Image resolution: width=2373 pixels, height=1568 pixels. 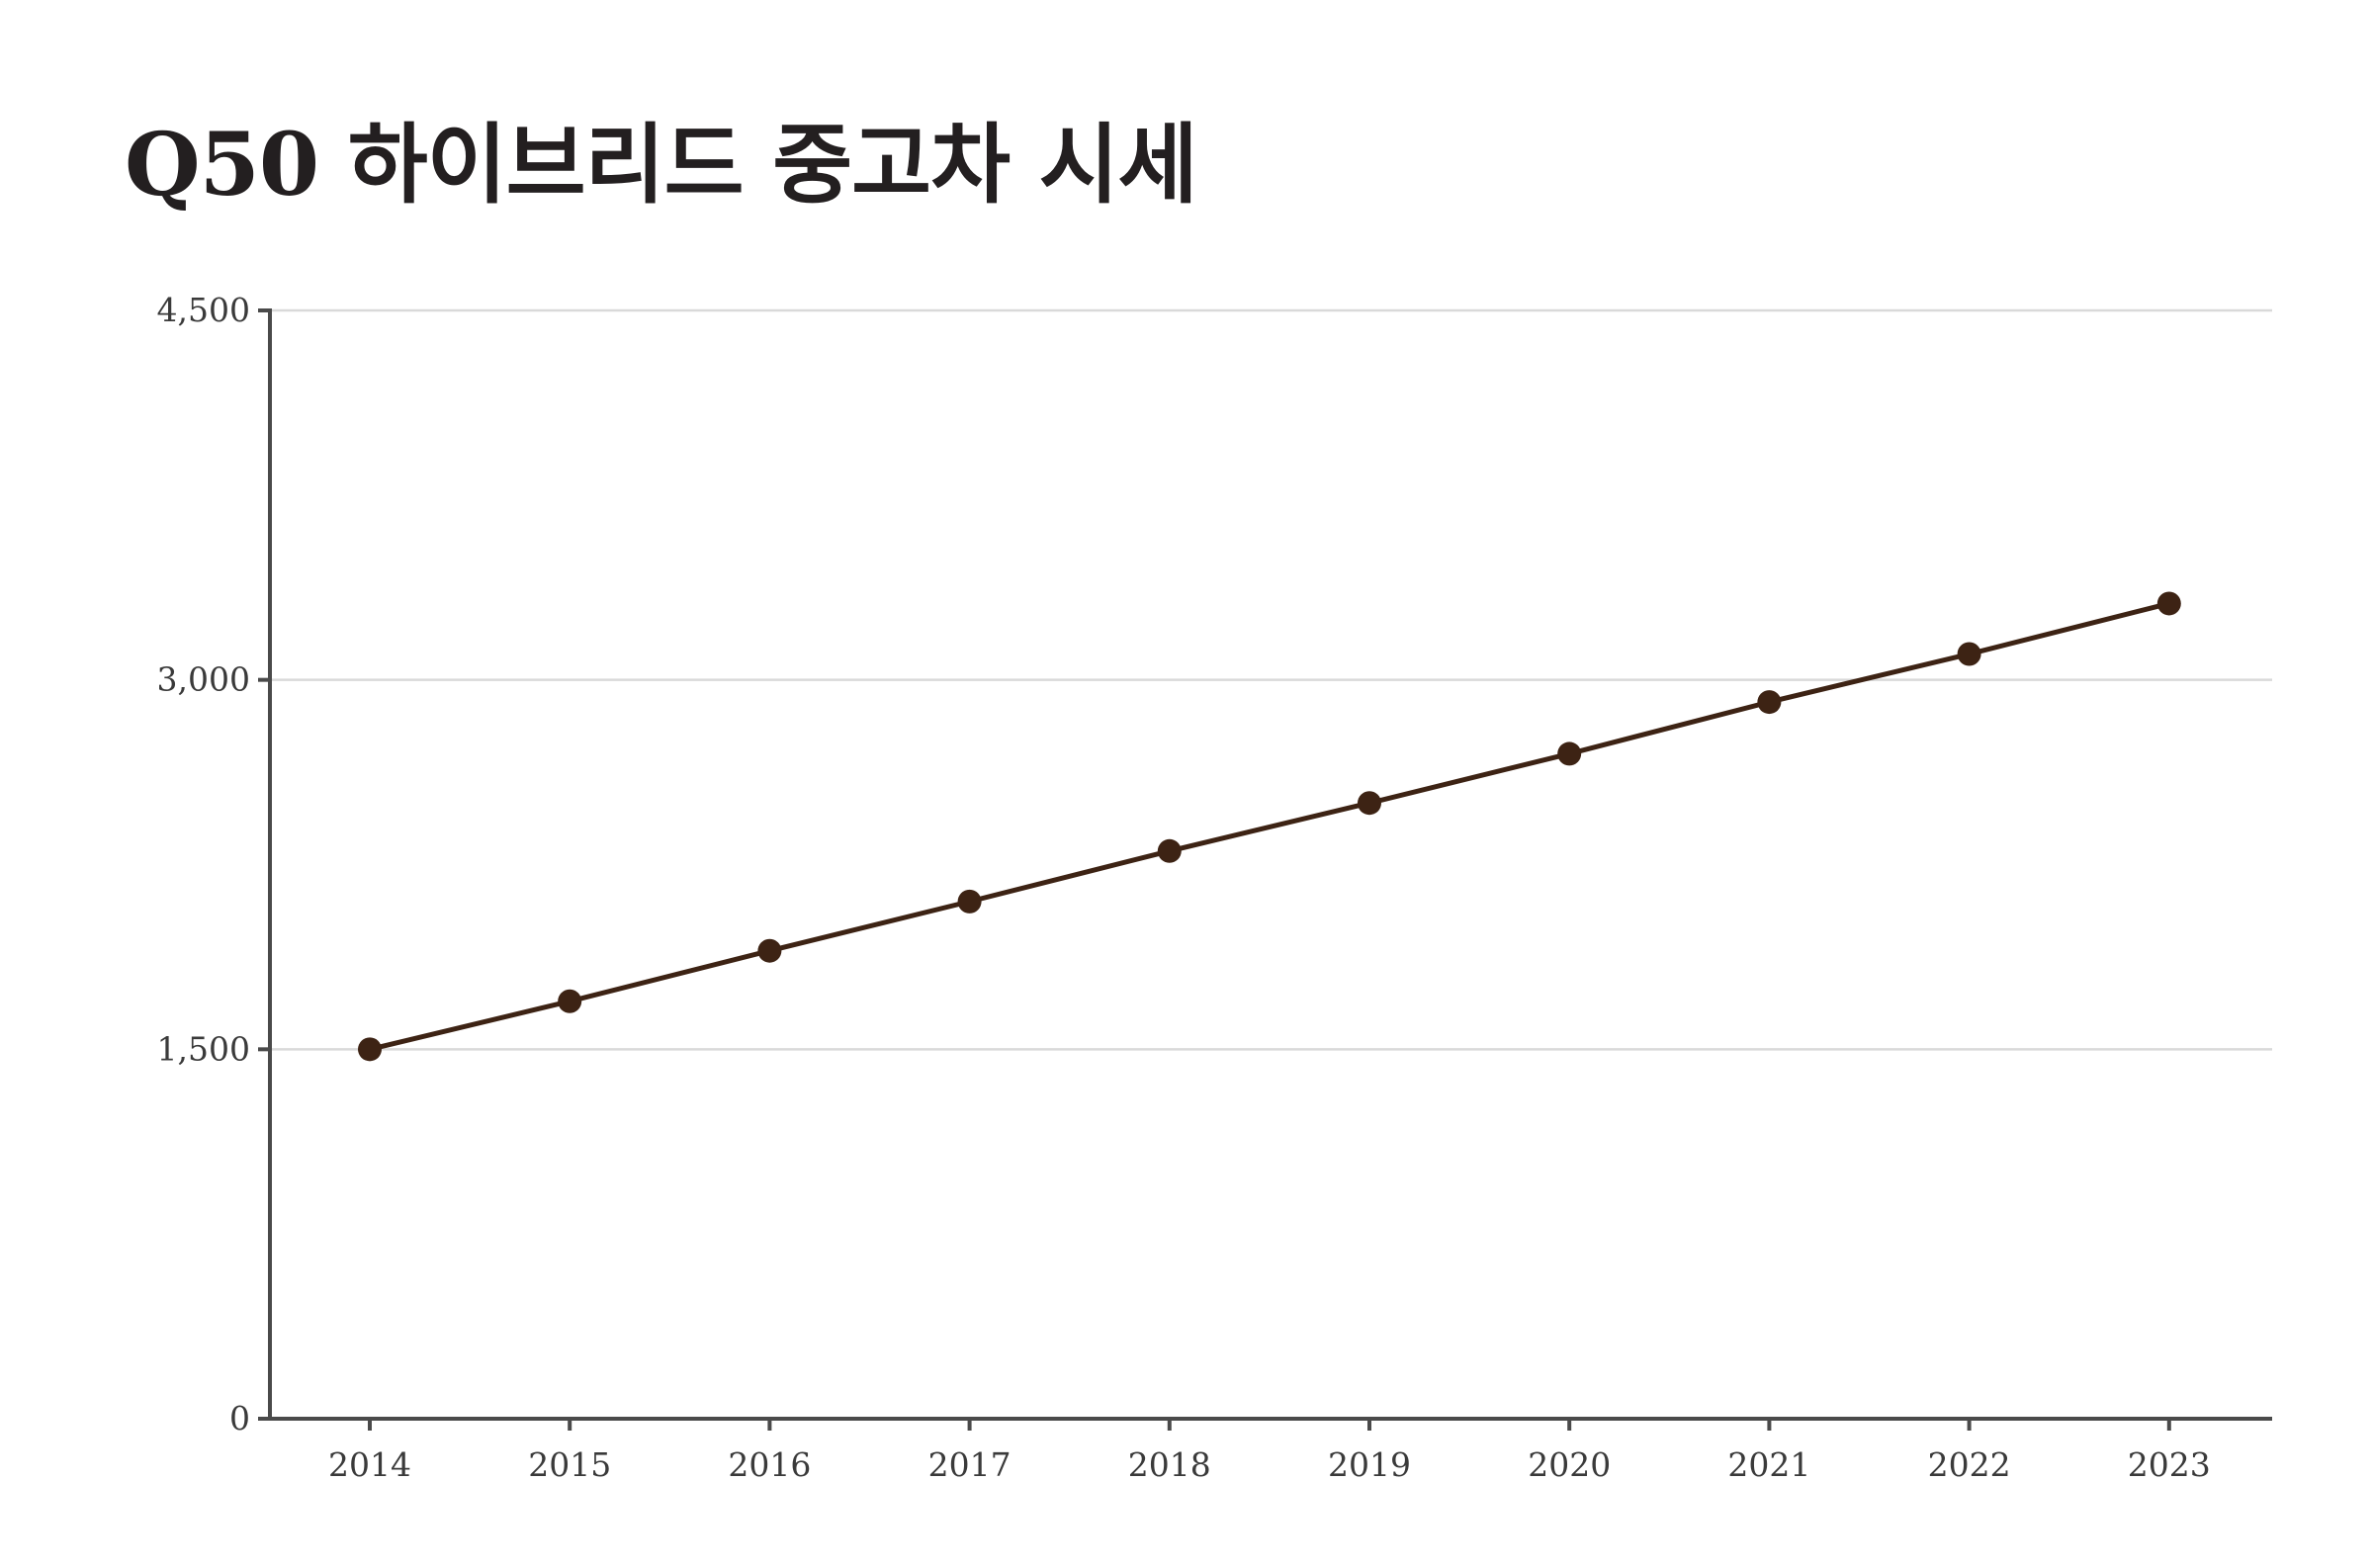 What do you see at coordinates (1169, 1465) in the screenshot?
I see `x-tick-label: 2018` at bounding box center [1169, 1465].